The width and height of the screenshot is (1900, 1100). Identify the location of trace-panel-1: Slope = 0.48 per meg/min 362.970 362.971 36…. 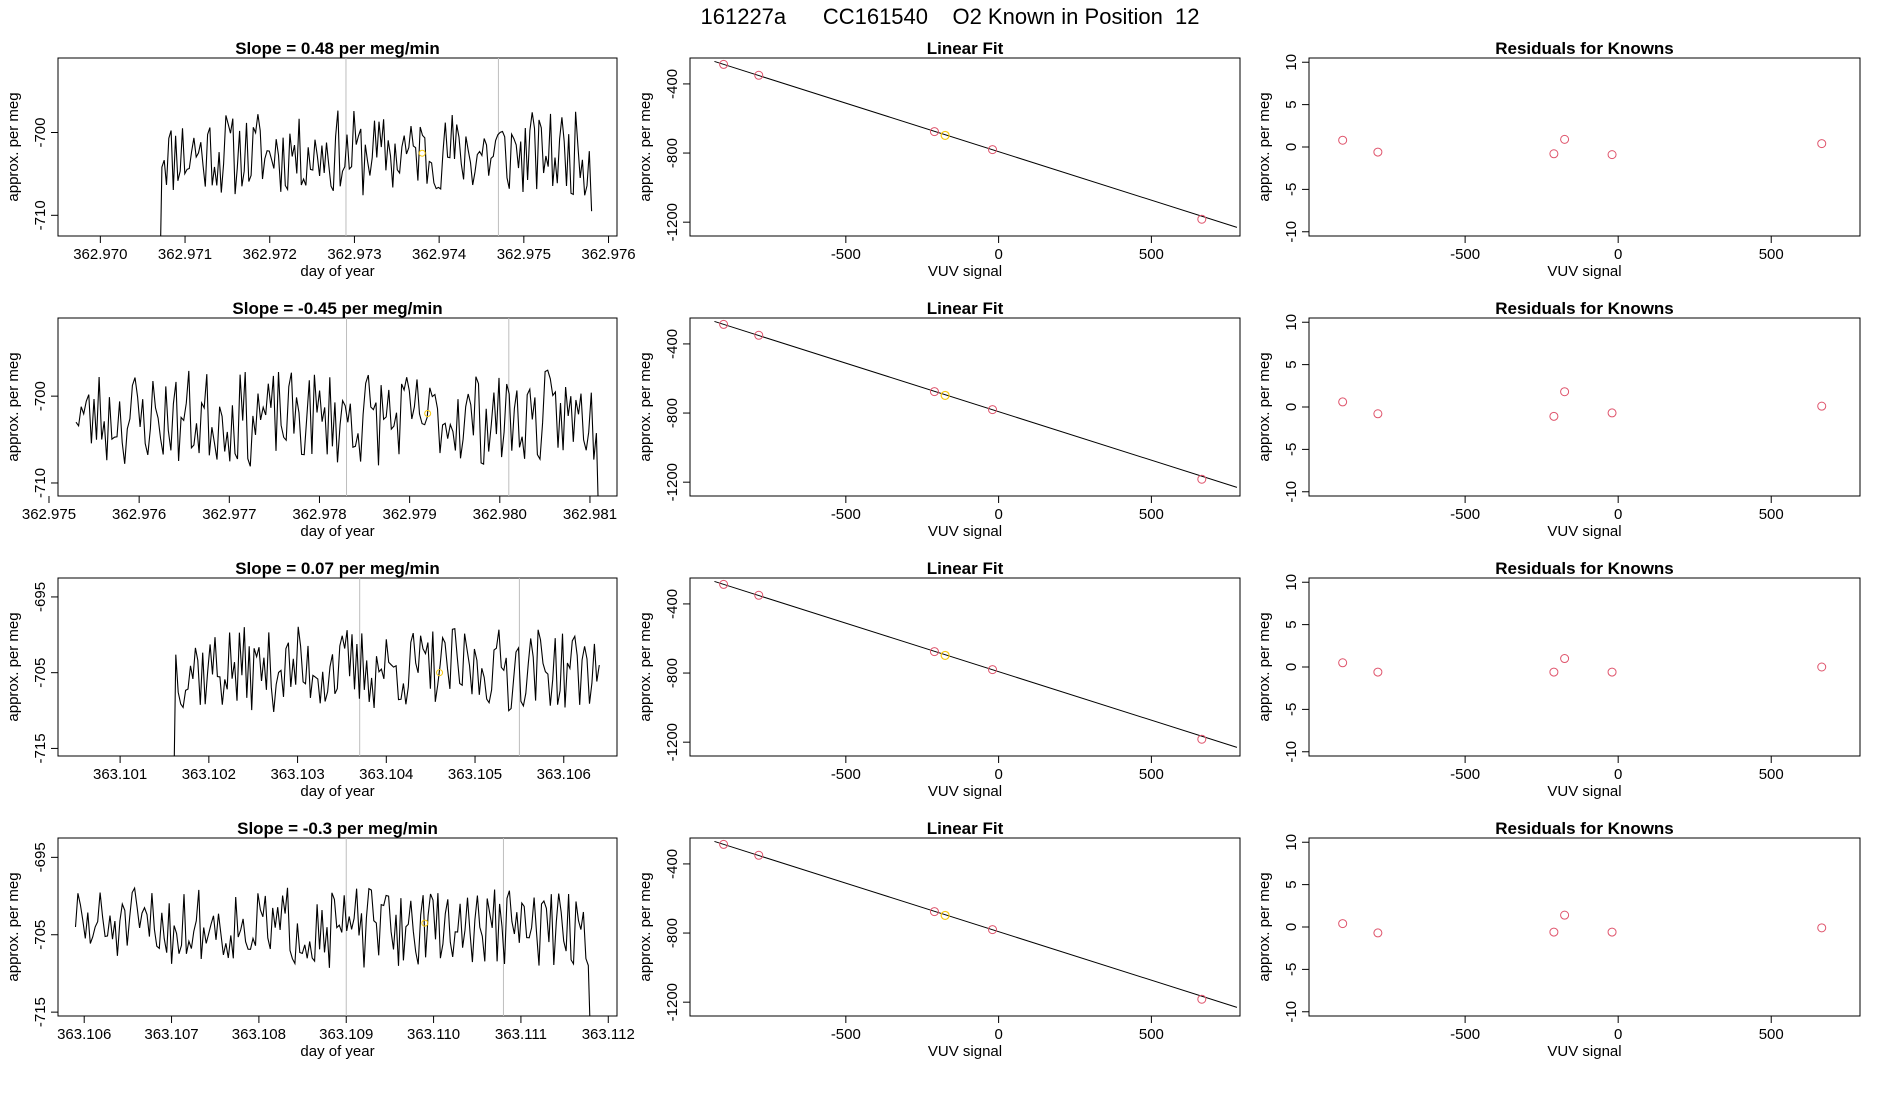
(320, 159).